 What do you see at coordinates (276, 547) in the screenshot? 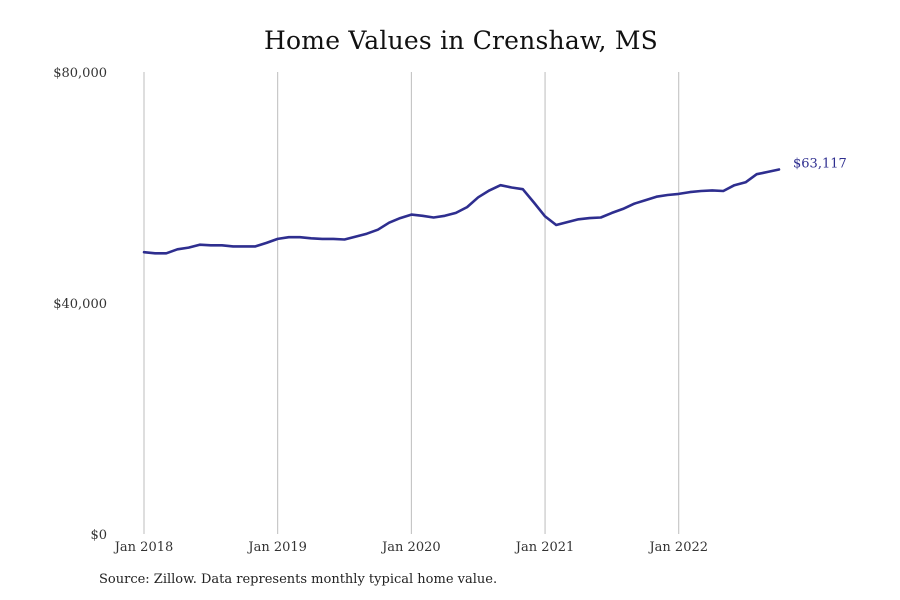
I see `x-tick-label: Jan 2019` at bounding box center [276, 547].